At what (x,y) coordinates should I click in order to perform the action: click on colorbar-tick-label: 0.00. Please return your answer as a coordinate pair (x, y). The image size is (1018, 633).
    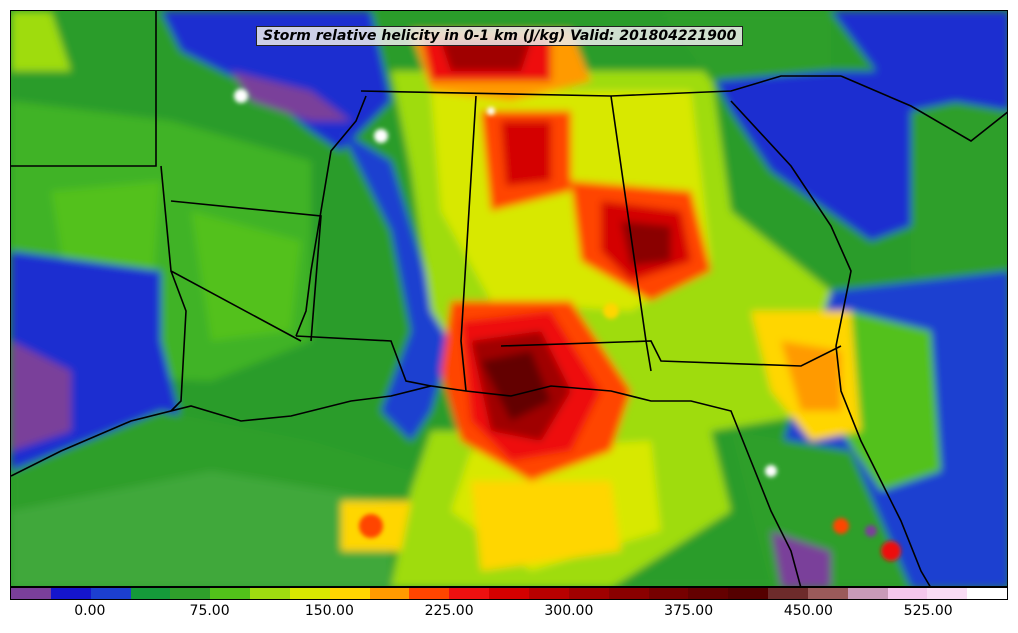
    Looking at the image, I should click on (90, 611).